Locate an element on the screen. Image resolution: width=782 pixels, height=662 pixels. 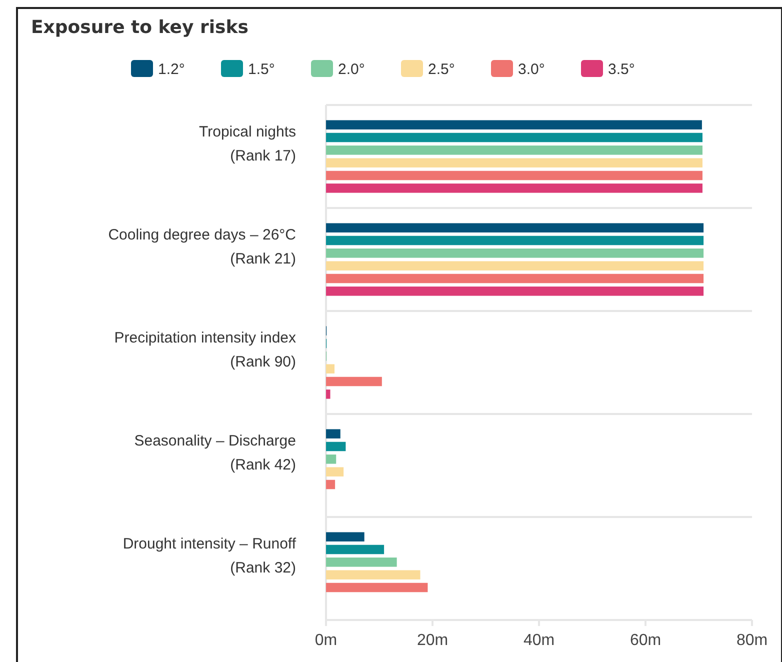
x-tick-label: 0m is located at coordinates (326, 640).